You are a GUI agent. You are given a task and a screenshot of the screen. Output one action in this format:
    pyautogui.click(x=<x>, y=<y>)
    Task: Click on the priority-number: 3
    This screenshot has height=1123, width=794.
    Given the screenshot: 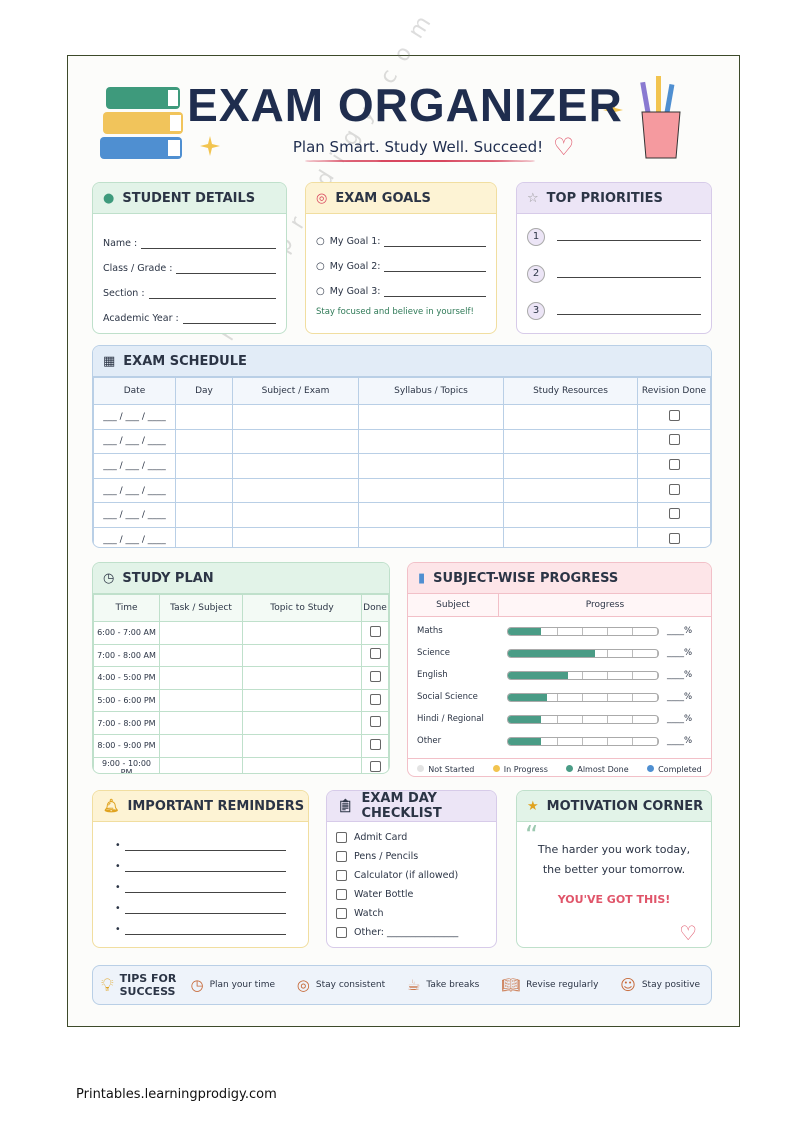 What is the action you would take?
    pyautogui.click(x=536, y=310)
    